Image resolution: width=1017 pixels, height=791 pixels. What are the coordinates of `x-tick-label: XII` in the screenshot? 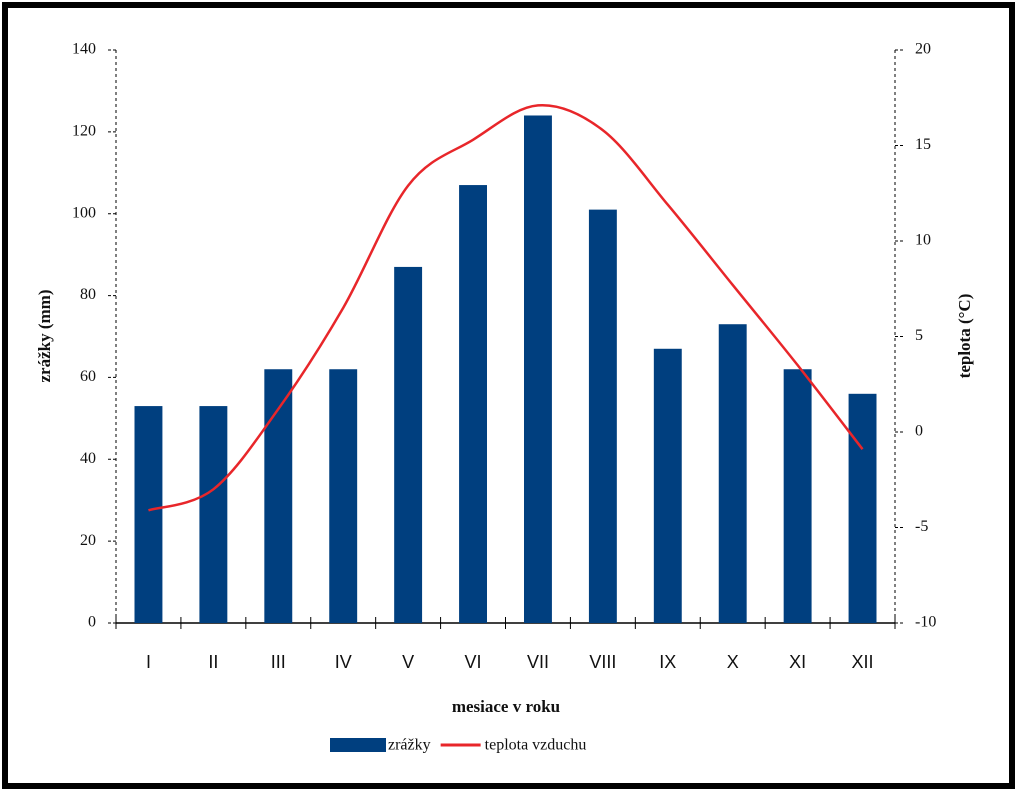 It's located at (863, 662).